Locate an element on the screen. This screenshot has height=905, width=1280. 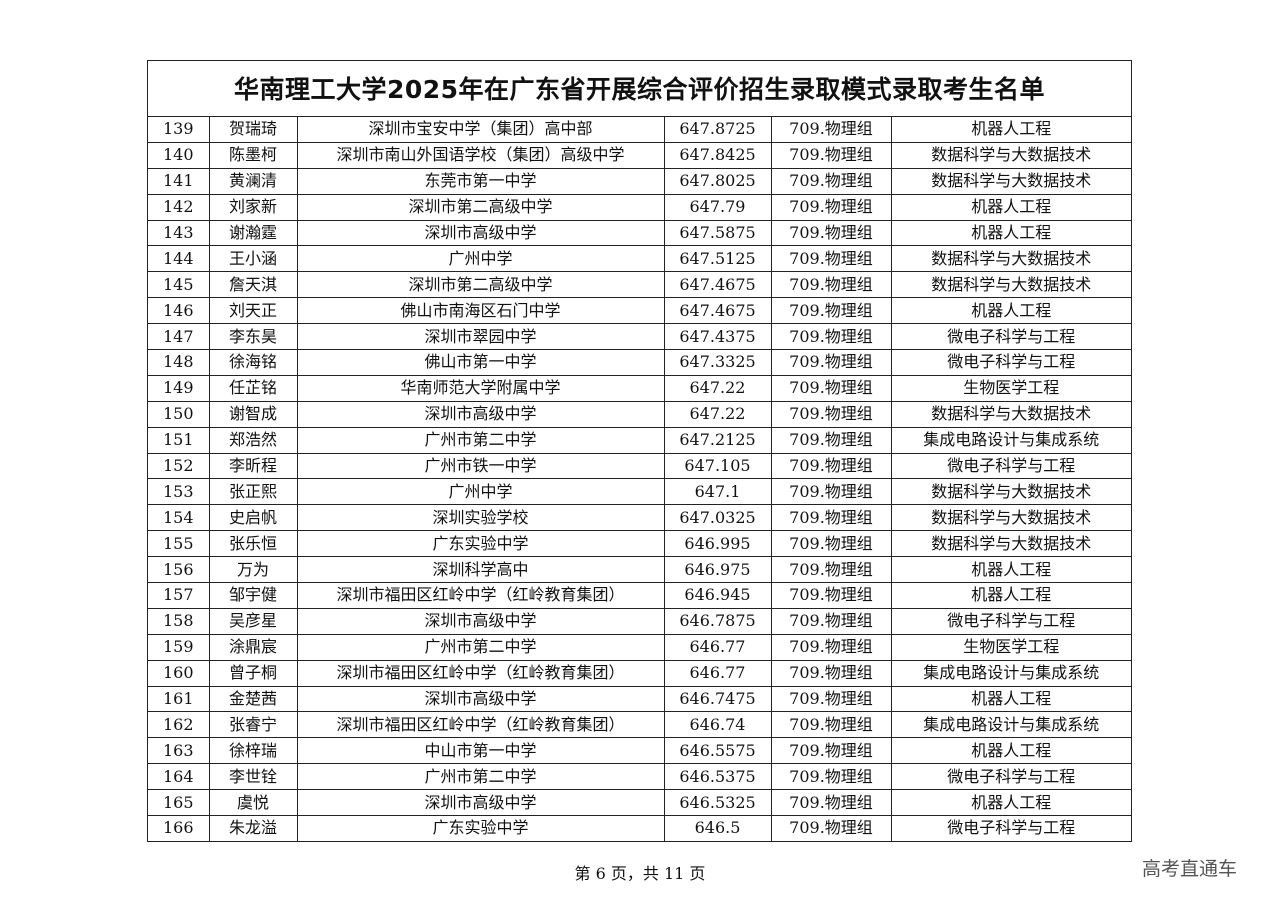
table-row: 146 刘天正 佛山市南海区石门中学 647.4675 709.物理组 机器人工程 is located at coordinates (639, 311).